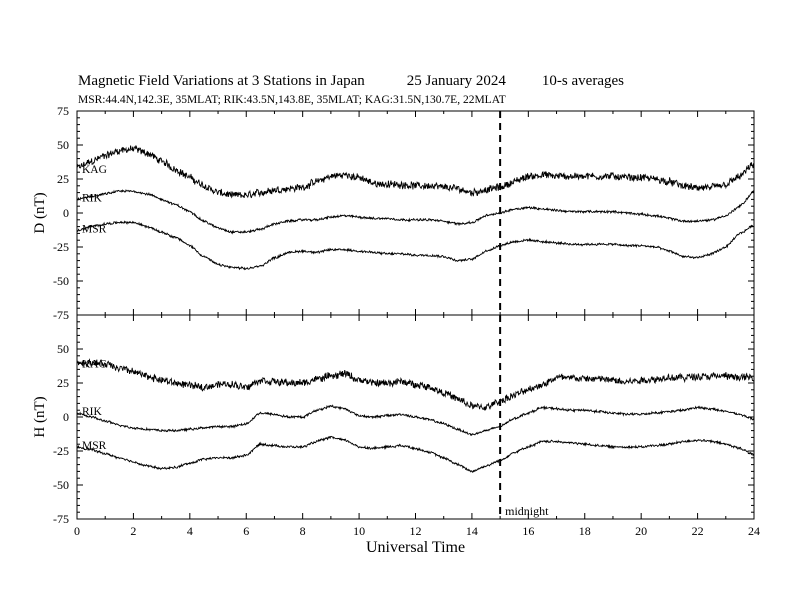 This screenshot has width=792, height=612. I want to click on x-tick-label: 0, so click(77, 531).